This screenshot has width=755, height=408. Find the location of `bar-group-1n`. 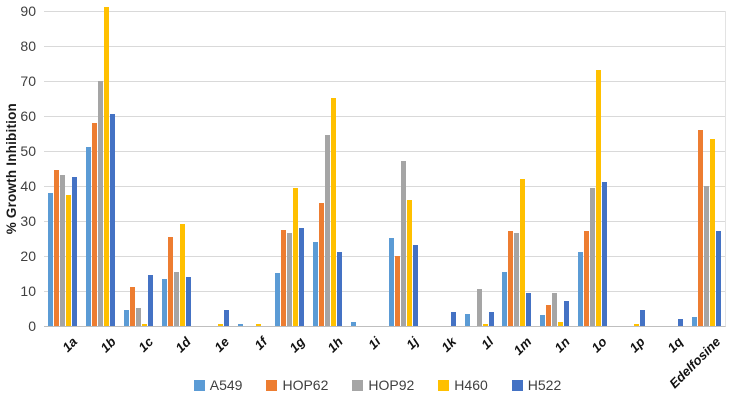

bar-group-1n is located at coordinates (555, 309).